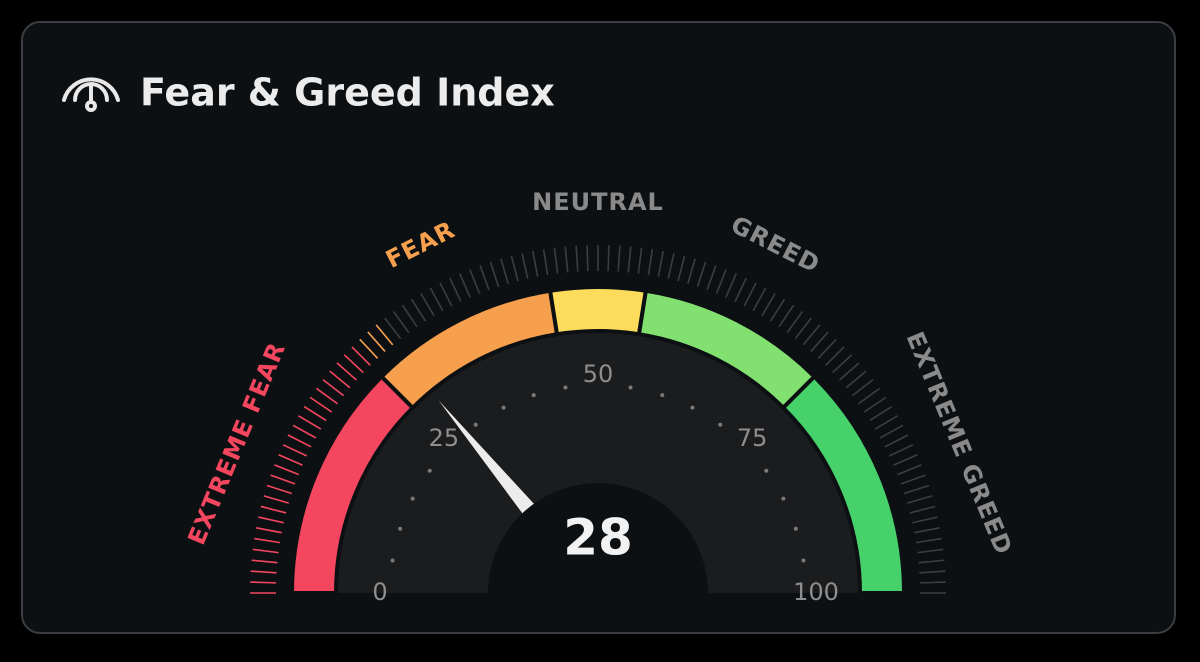  What do you see at coordinates (91, 106) in the screenshot?
I see `icon-hub` at bounding box center [91, 106].